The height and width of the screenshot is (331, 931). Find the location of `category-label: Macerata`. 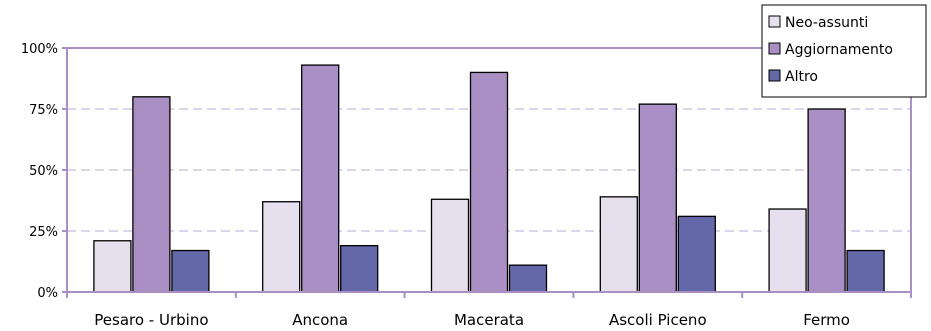

category-label: Macerata is located at coordinates (489, 320).